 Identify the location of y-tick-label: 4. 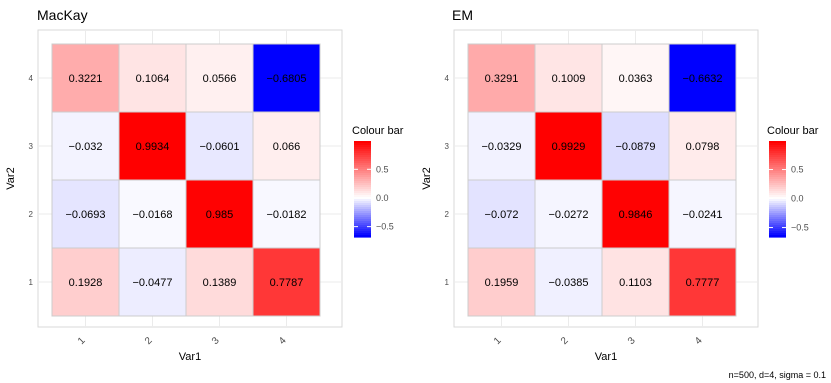
(31, 78).